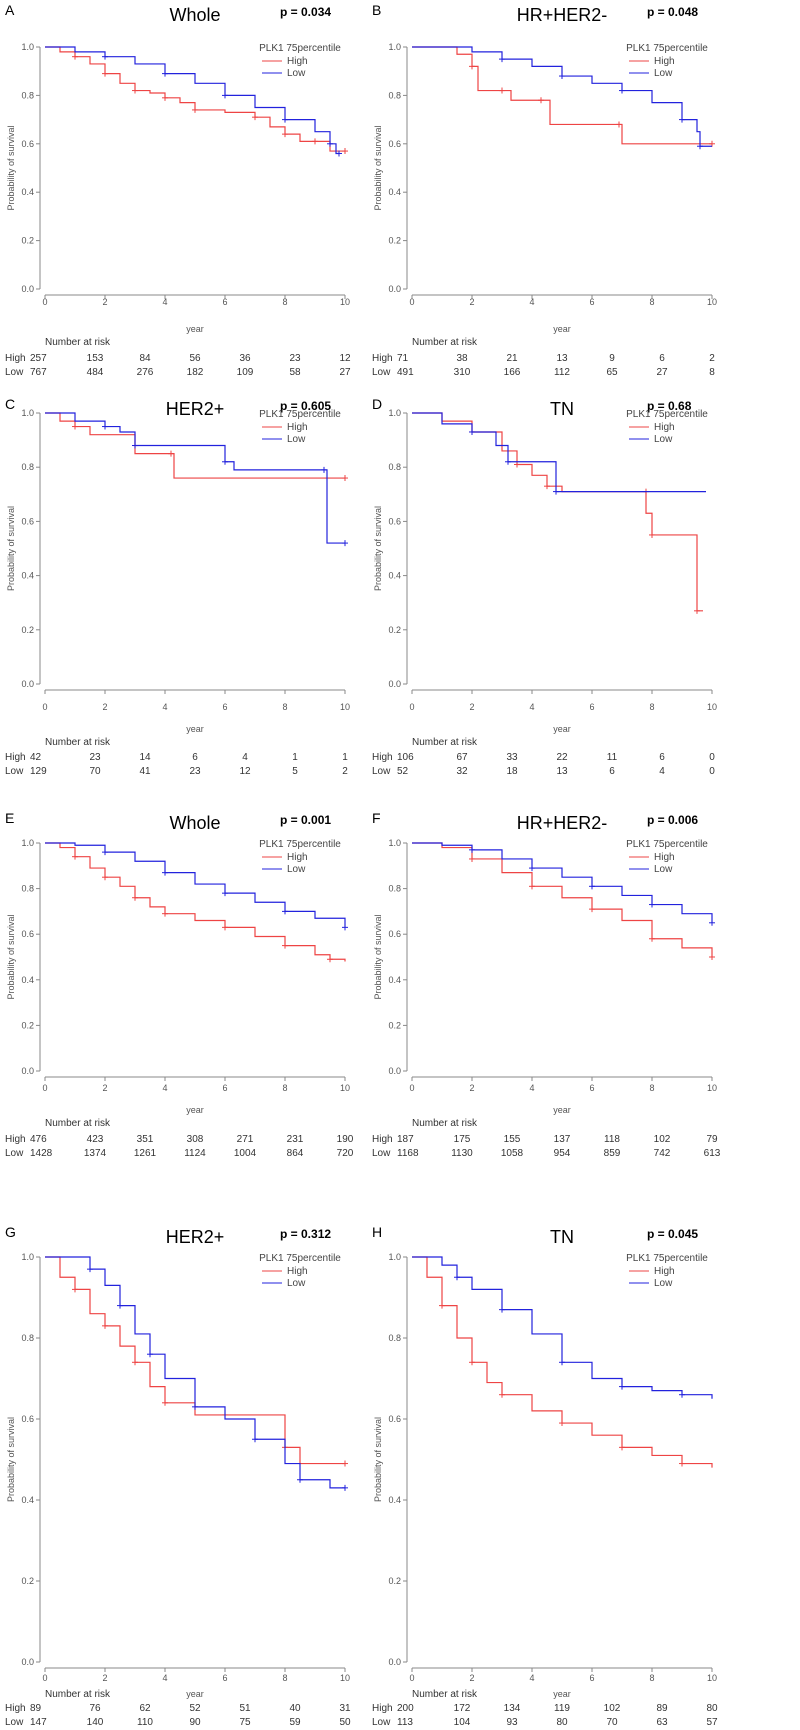 The height and width of the screenshot is (1730, 800). Describe the element at coordinates (345, 1139) in the screenshot. I see `risk-count-high: 190` at that location.